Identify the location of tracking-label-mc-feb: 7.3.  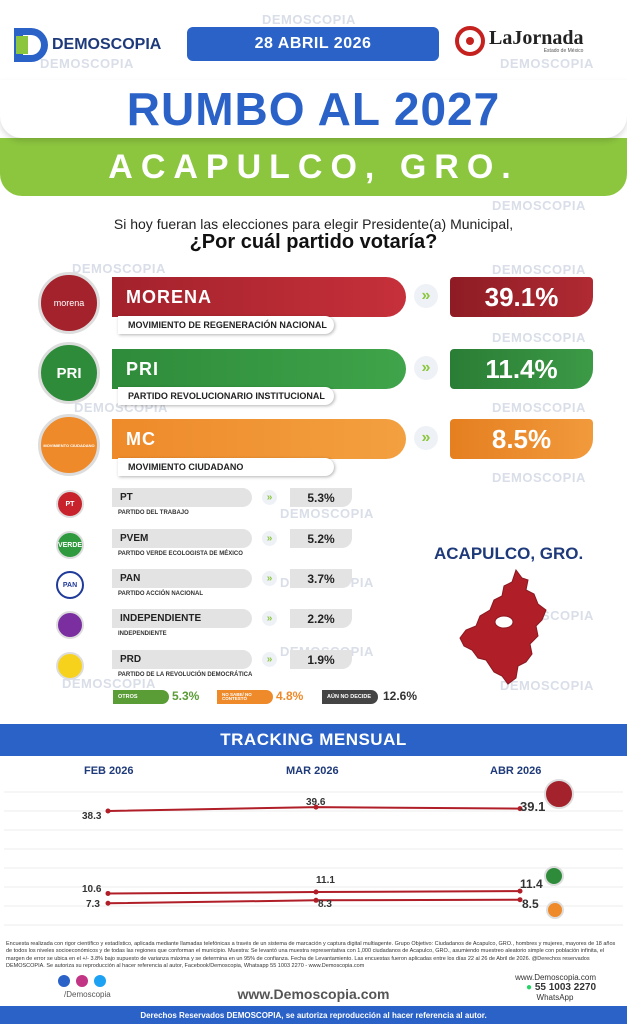
(93, 904).